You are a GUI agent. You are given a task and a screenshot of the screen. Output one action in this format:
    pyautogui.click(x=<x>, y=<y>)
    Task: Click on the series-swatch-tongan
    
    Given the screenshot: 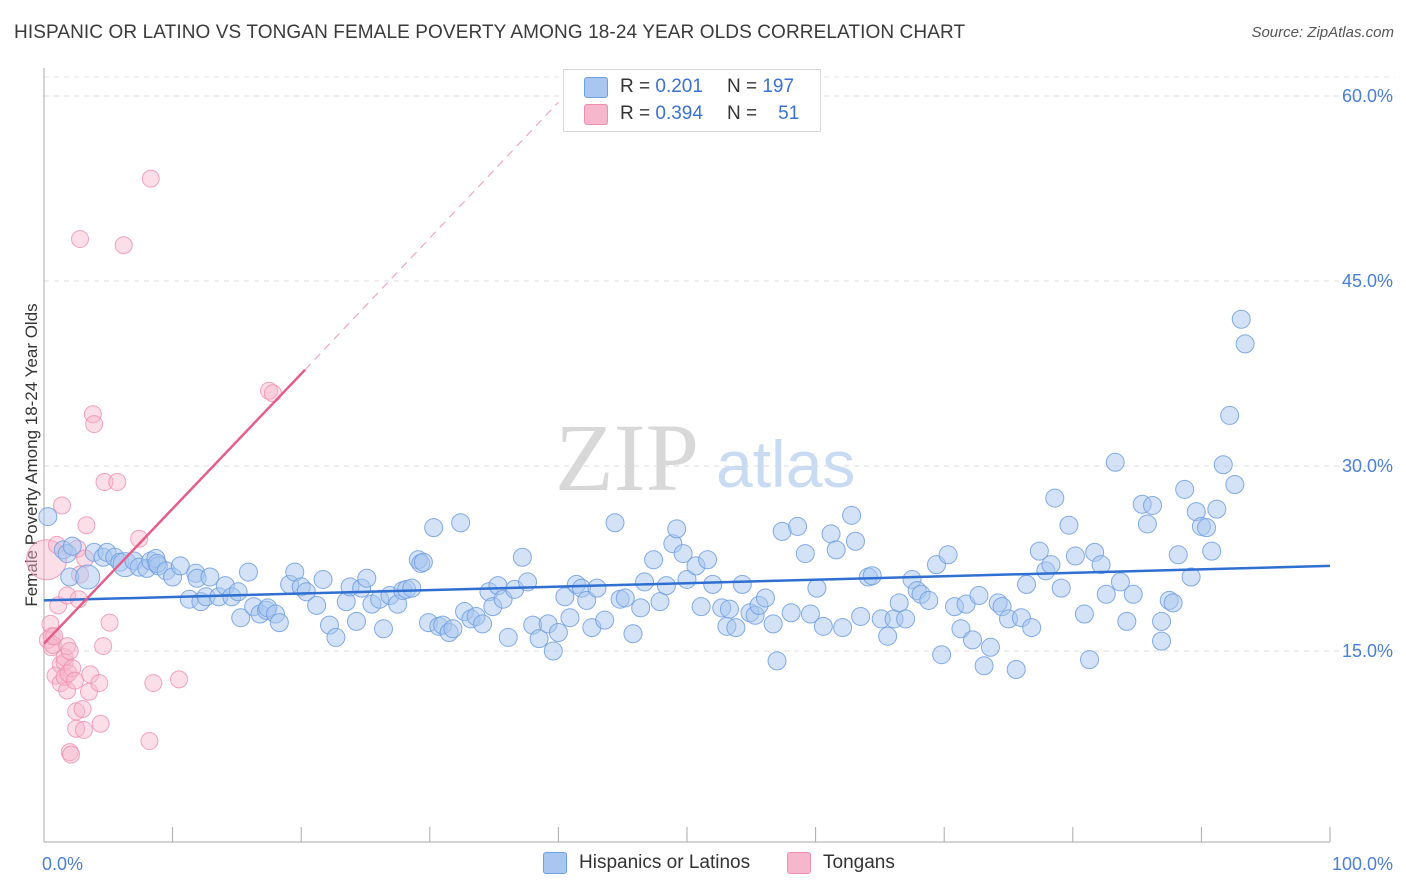 What is the action you would take?
    pyautogui.click(x=799, y=863)
    